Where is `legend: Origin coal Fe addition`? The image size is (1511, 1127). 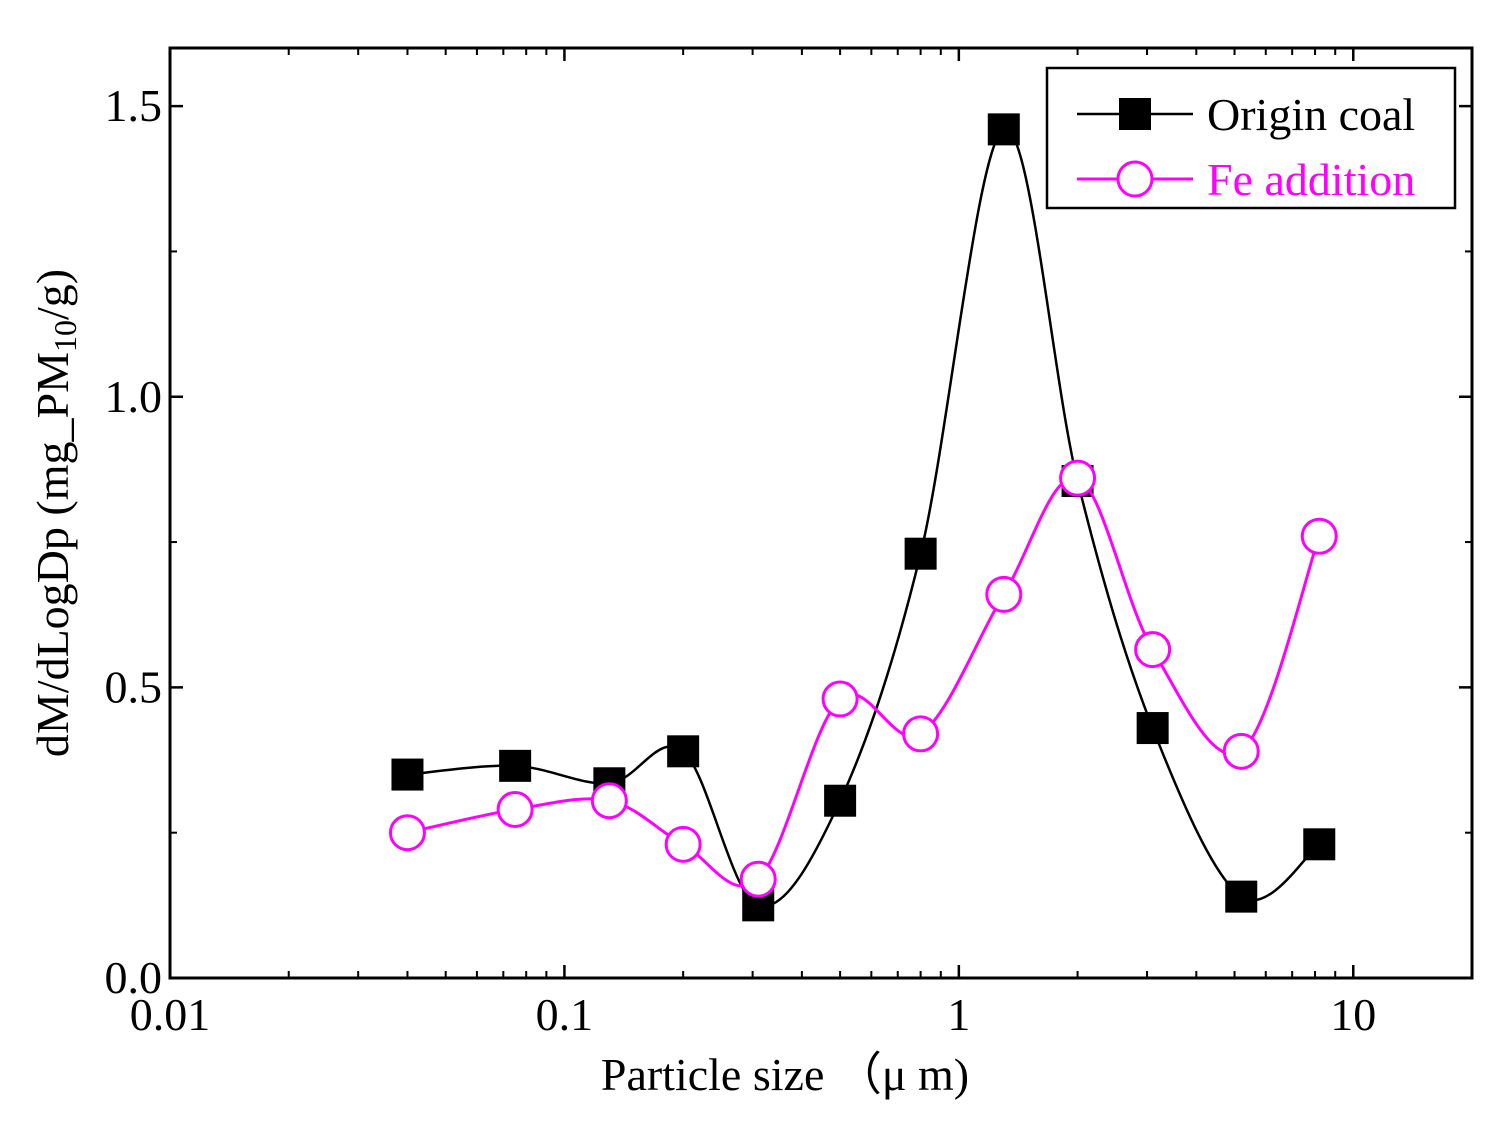
legend: Origin coal Fe addition is located at coordinates (1251, 138).